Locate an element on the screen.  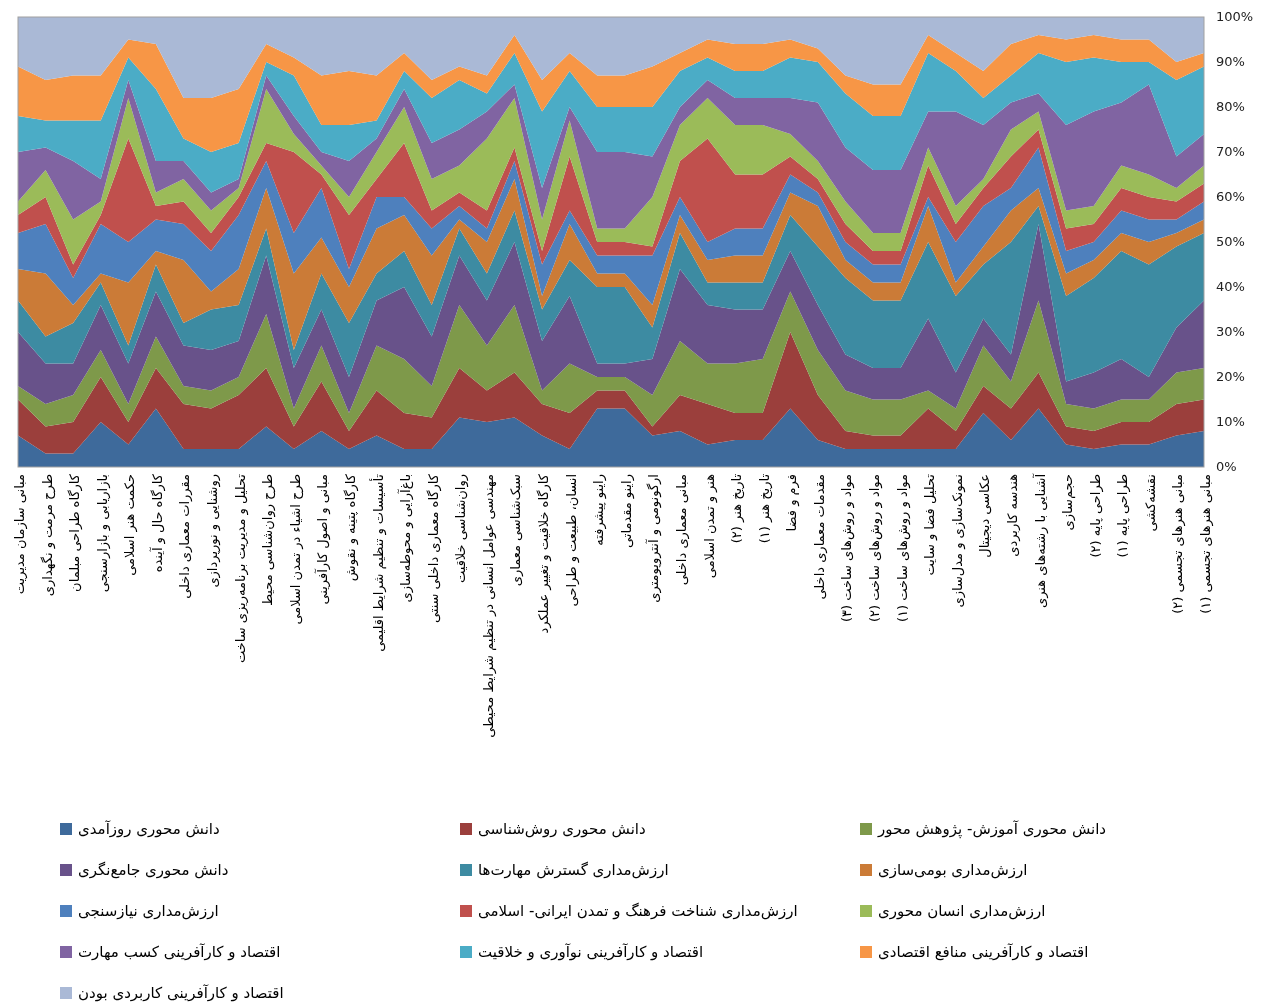
legend-label: اقتصاد و کارآفرینی کاربردی بودن is located at coordinates (181, 992).